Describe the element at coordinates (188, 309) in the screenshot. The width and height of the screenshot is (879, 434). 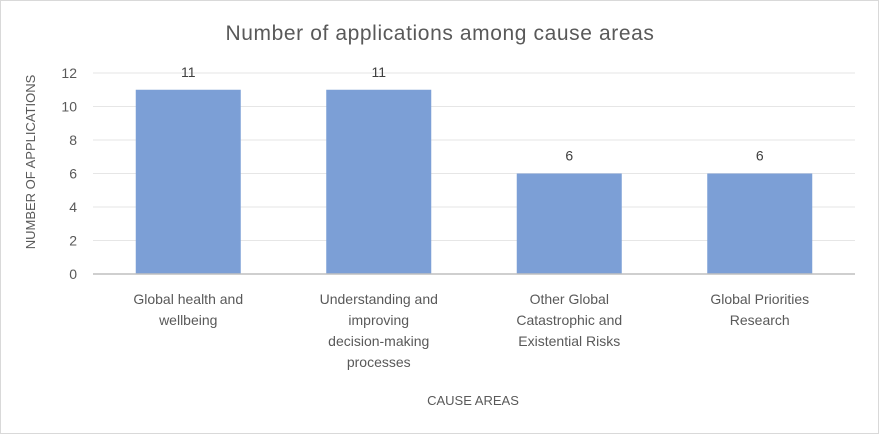
I see `category-label: Global health and wellbeing` at that location.